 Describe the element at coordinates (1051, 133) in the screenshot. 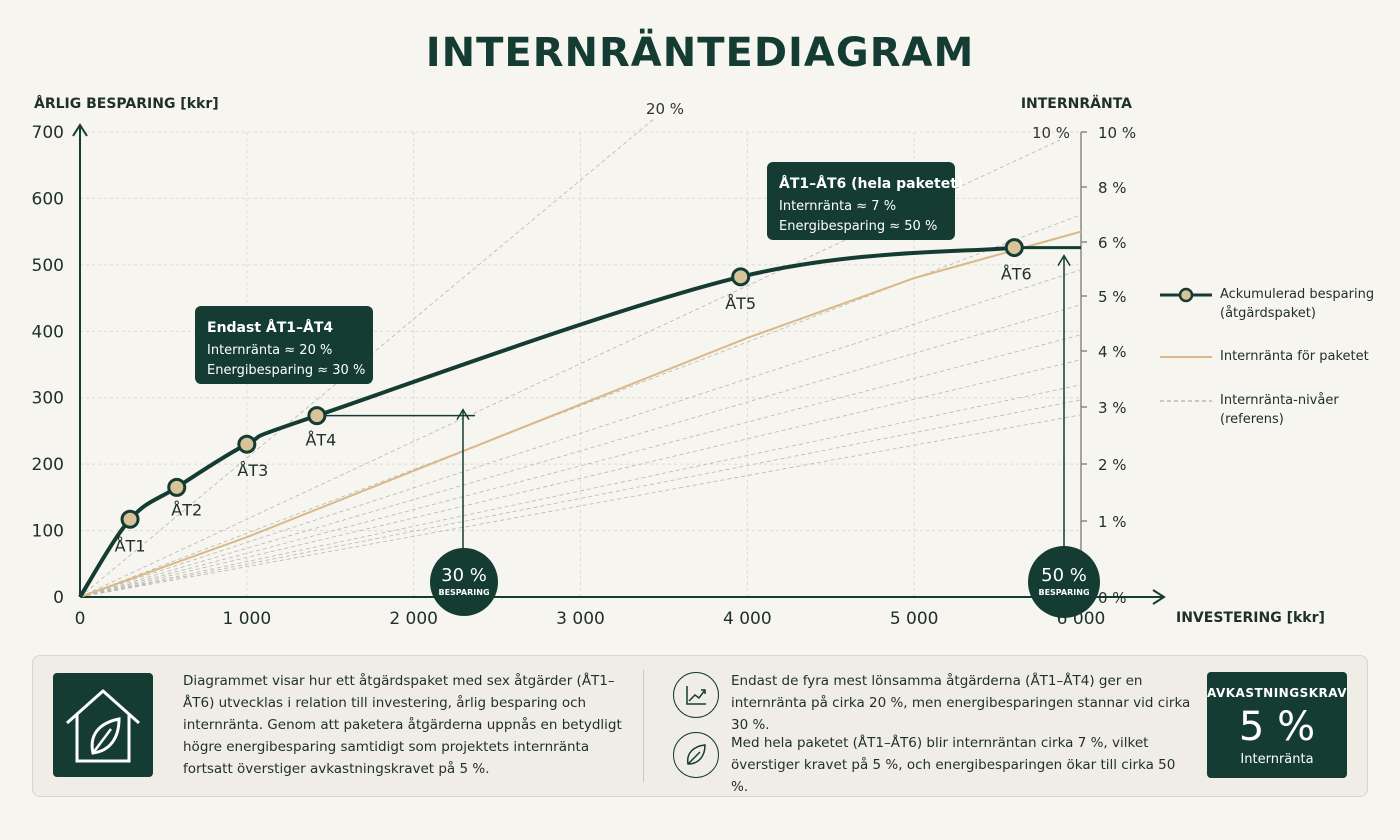

I see `reference-label-10: 10 %` at that location.